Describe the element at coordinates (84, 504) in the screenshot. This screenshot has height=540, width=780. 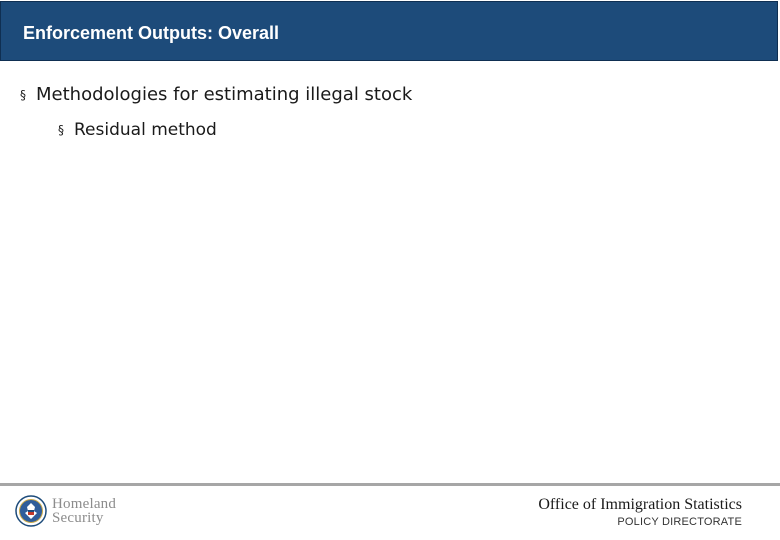
I see `logo-line-1: Homeland` at that location.